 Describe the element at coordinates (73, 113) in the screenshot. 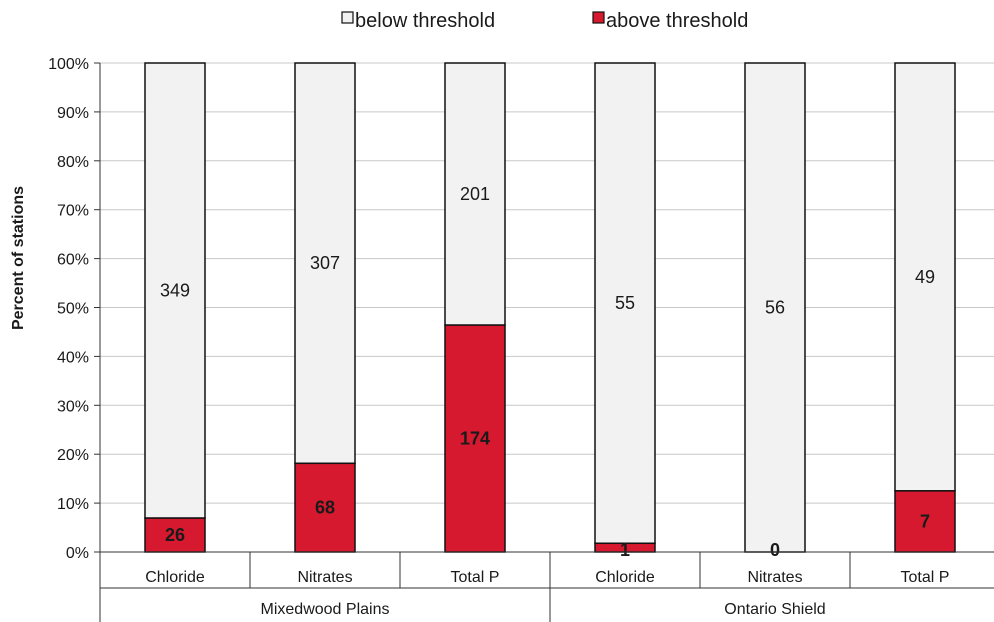

I see `y-tick-label: 90%` at that location.